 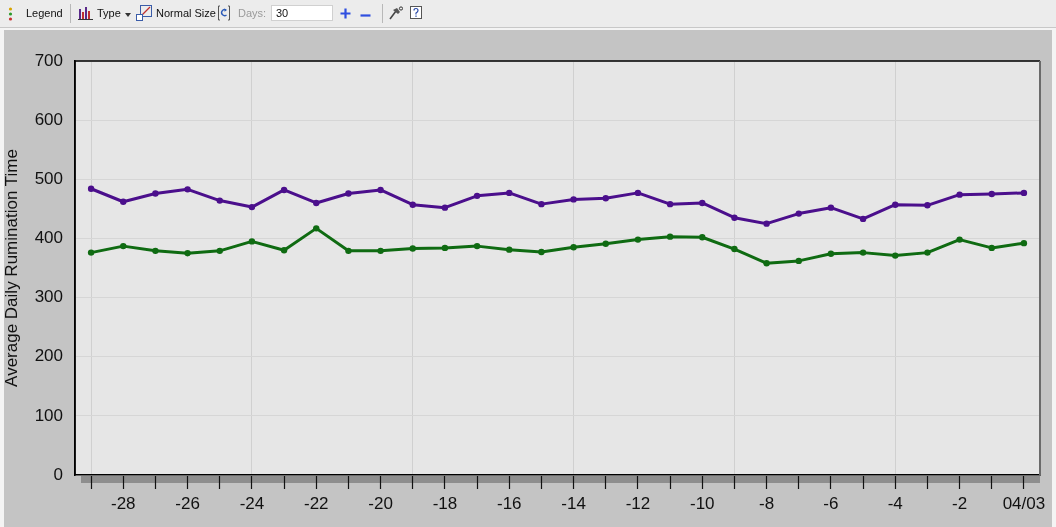 I want to click on text: Legend, so click(x=44, y=13).